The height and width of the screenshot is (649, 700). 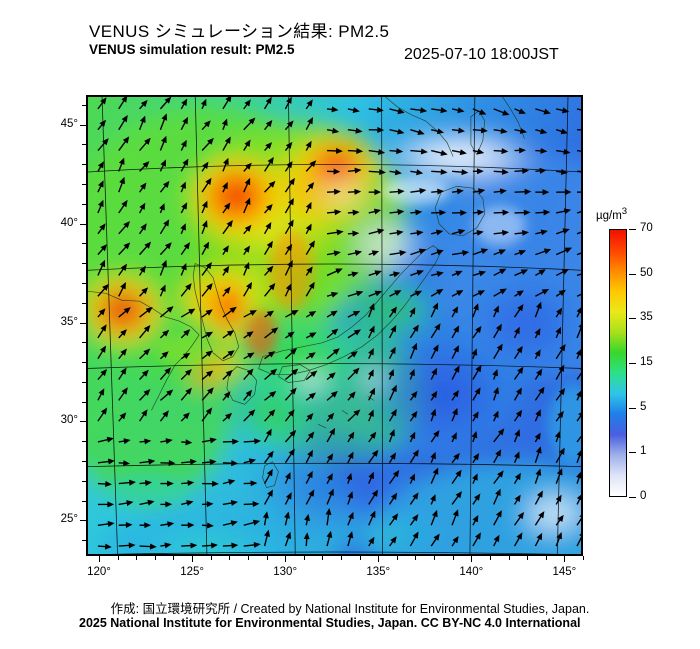 I want to click on longitude-tick, so click(x=565, y=559).